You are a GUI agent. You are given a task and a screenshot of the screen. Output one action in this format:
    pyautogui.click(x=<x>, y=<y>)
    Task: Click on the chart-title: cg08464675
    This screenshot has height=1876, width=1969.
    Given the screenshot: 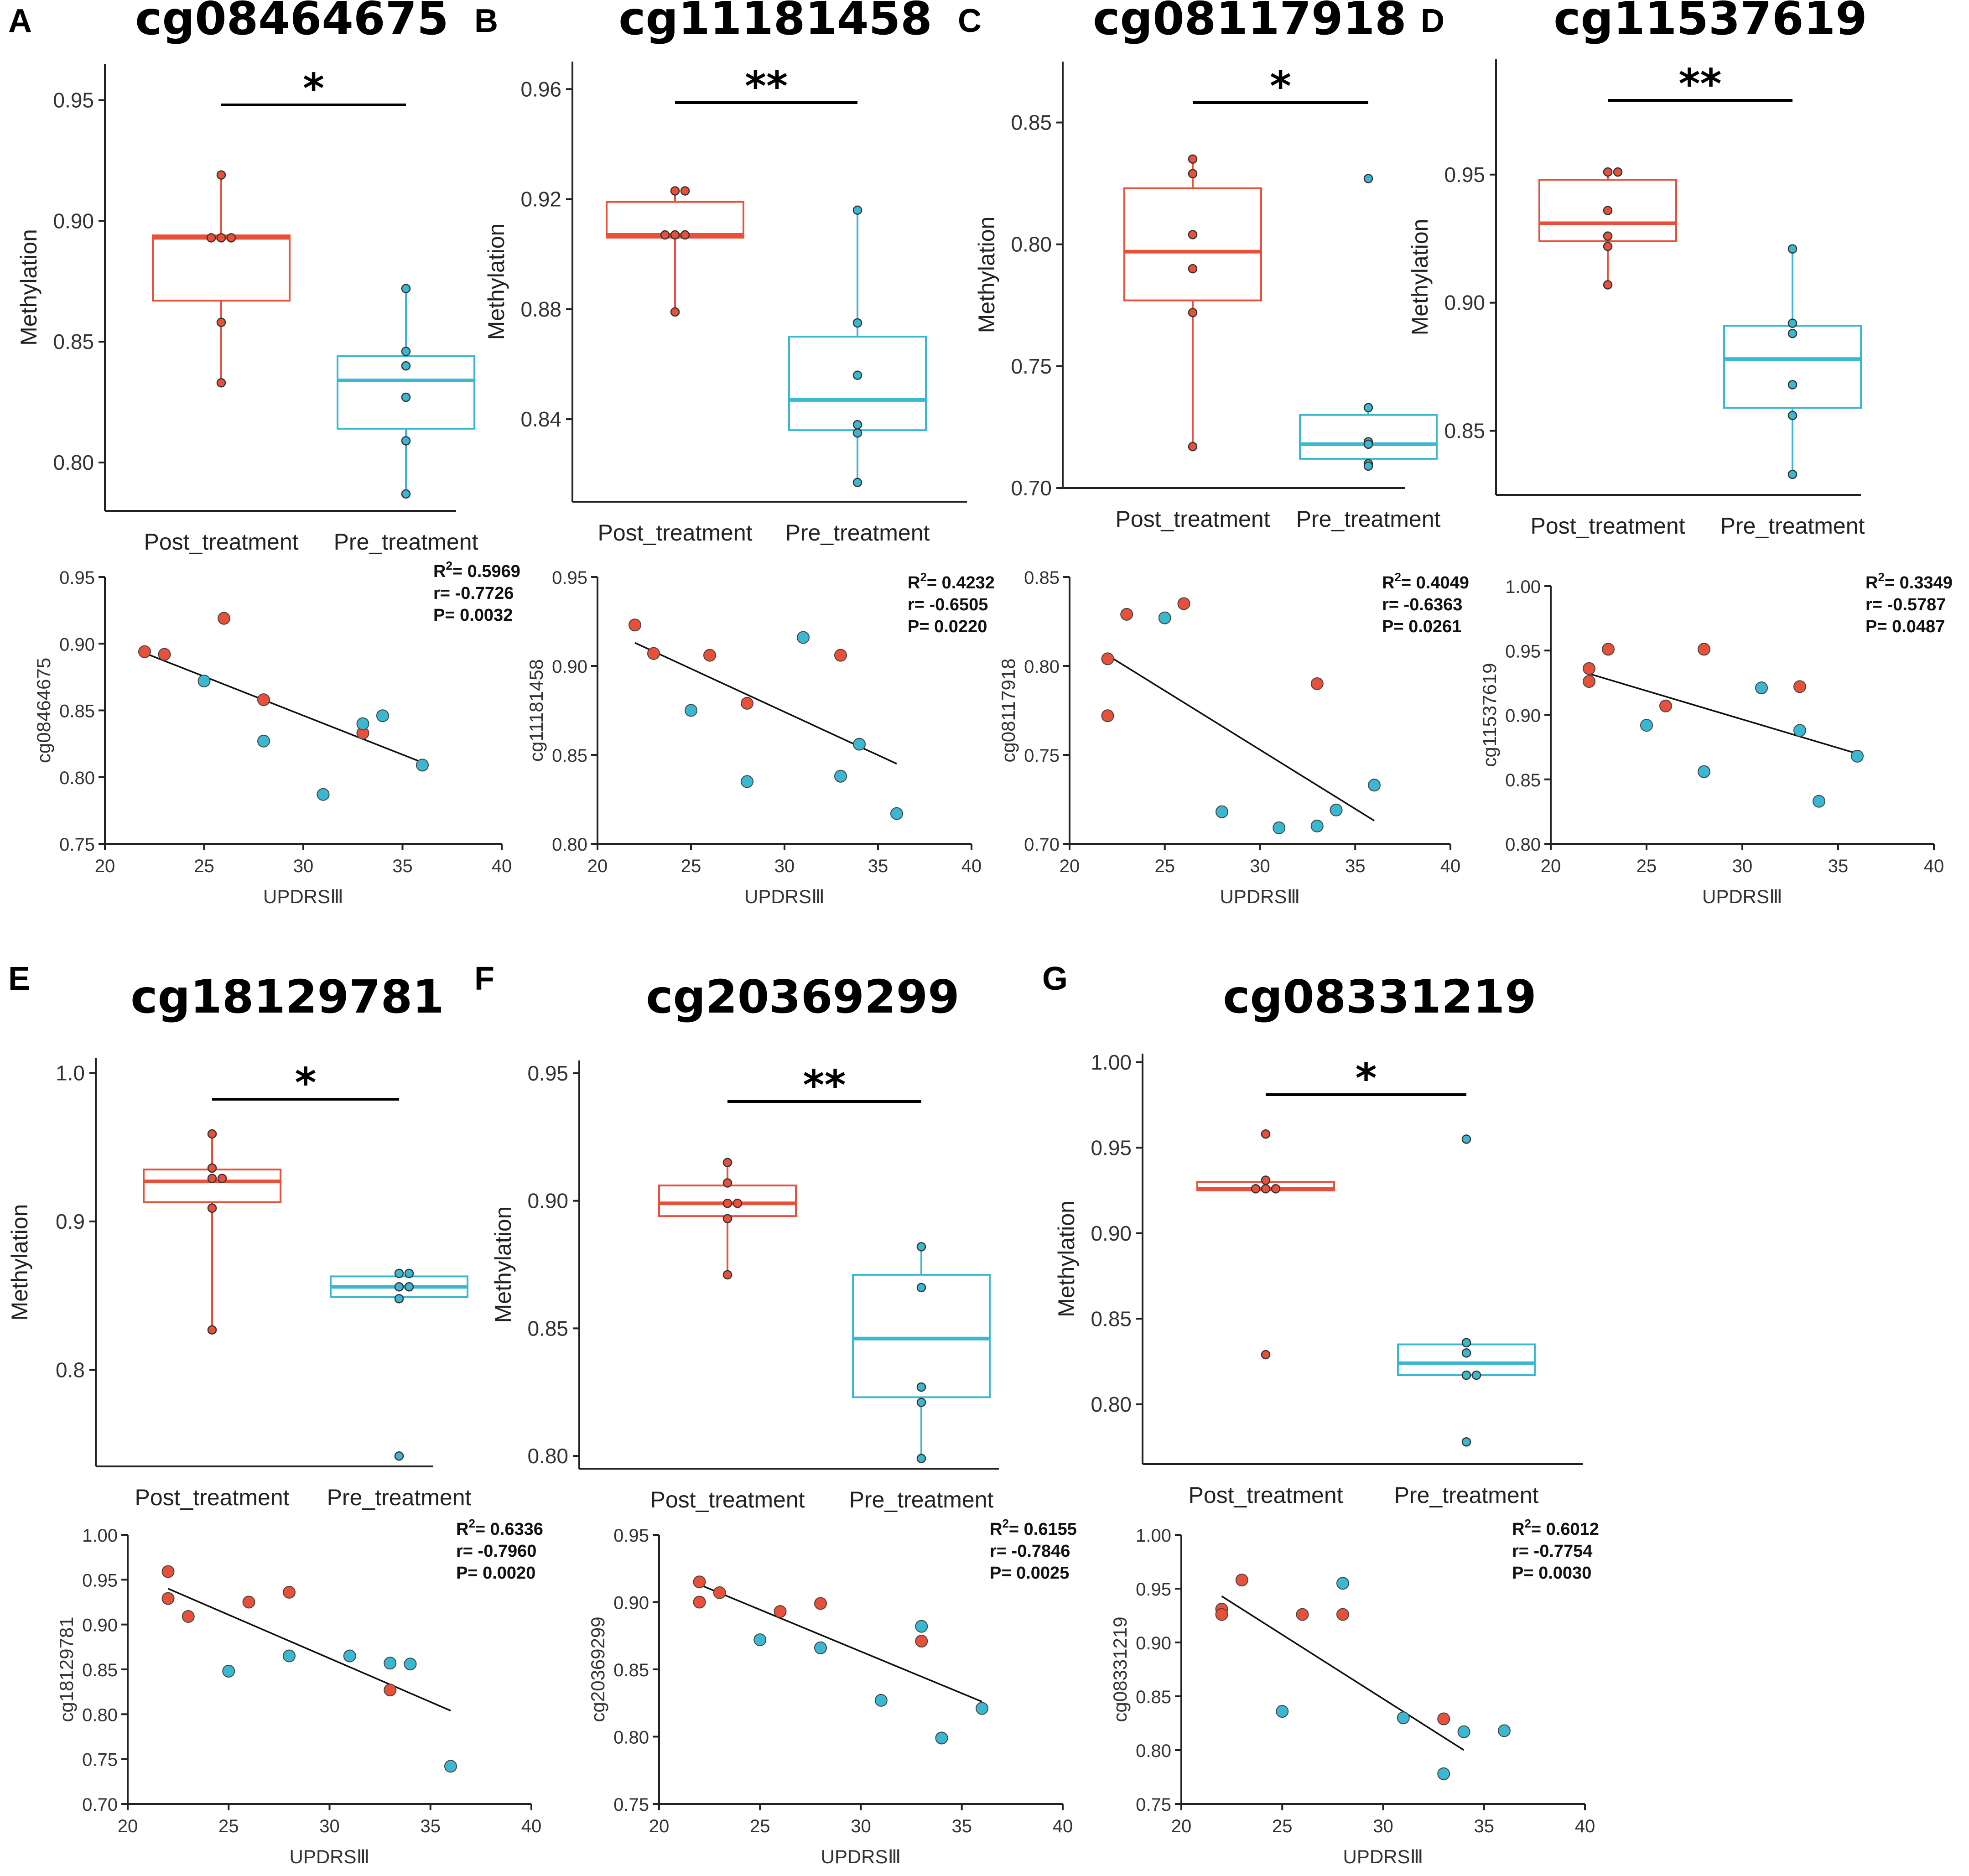 What is the action you would take?
    pyautogui.click(x=292, y=22)
    